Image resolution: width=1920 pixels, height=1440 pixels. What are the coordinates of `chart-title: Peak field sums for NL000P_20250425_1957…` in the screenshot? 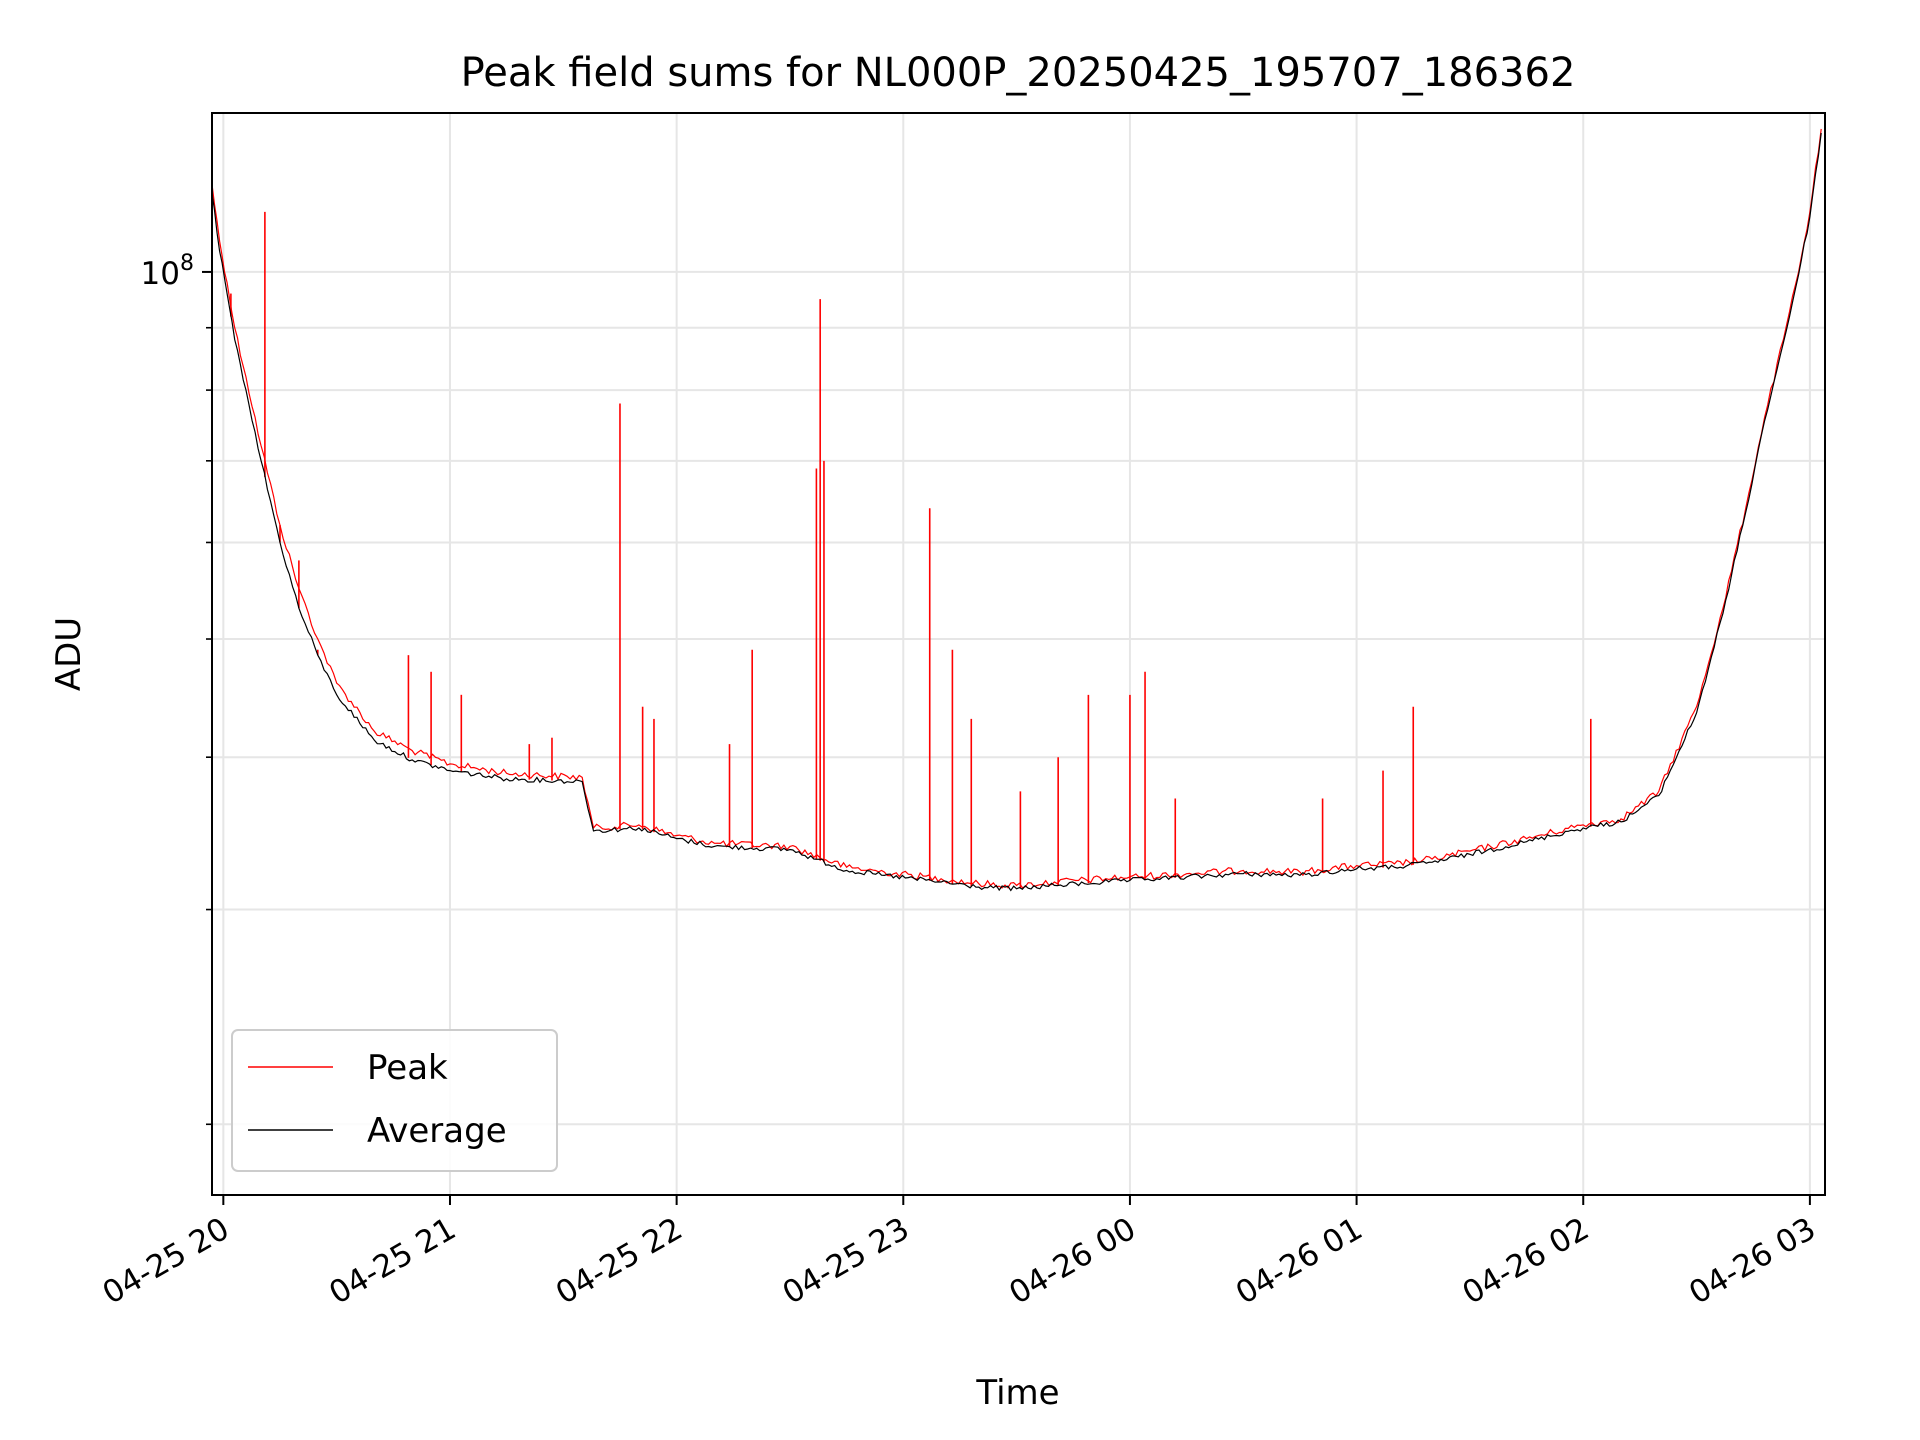 It's located at (1018, 73).